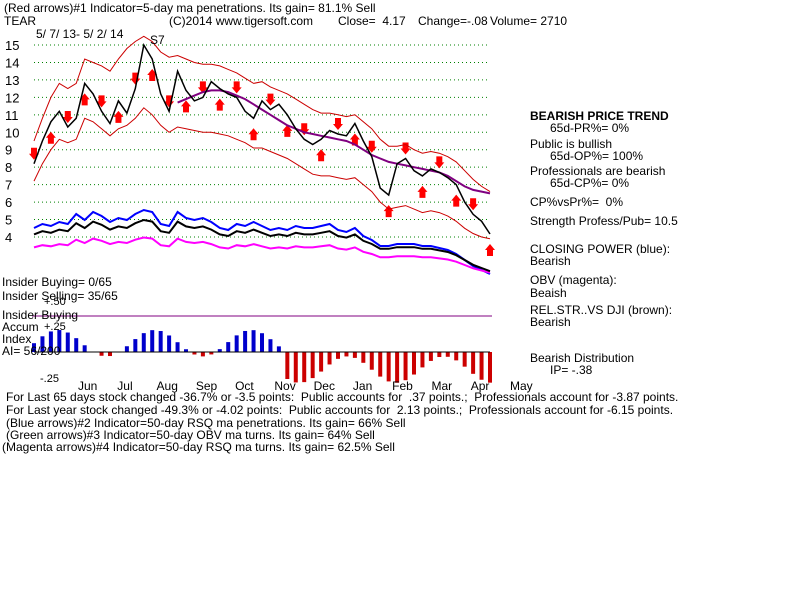 Image resolution: width=800 pixels, height=600 pixels. I want to click on x-tick-label: Jun, so click(87, 386).